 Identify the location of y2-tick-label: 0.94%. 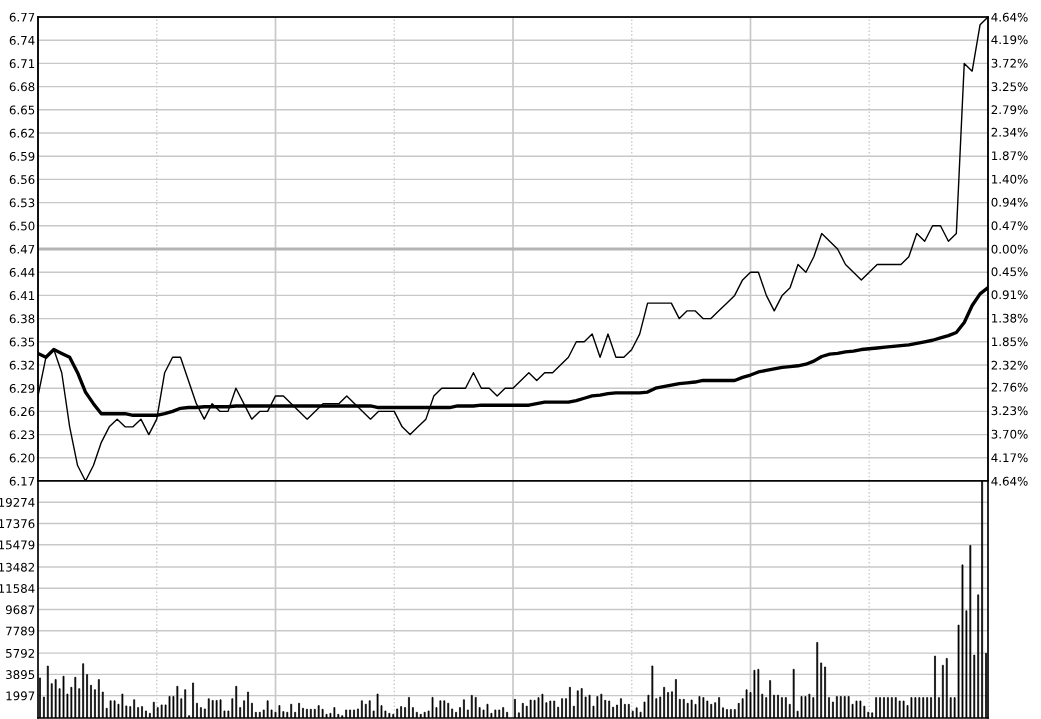
(1009, 202).